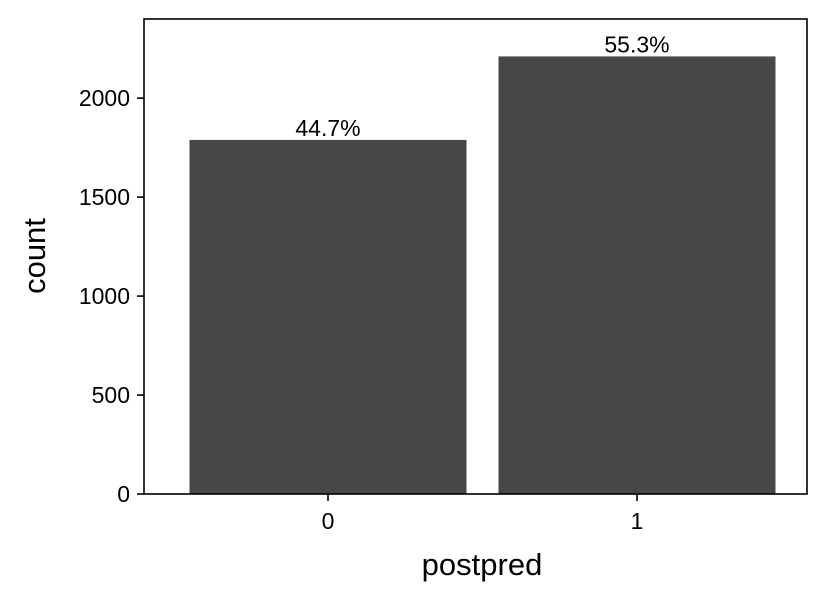  I want to click on y-tick-label: 500, so click(111, 395).